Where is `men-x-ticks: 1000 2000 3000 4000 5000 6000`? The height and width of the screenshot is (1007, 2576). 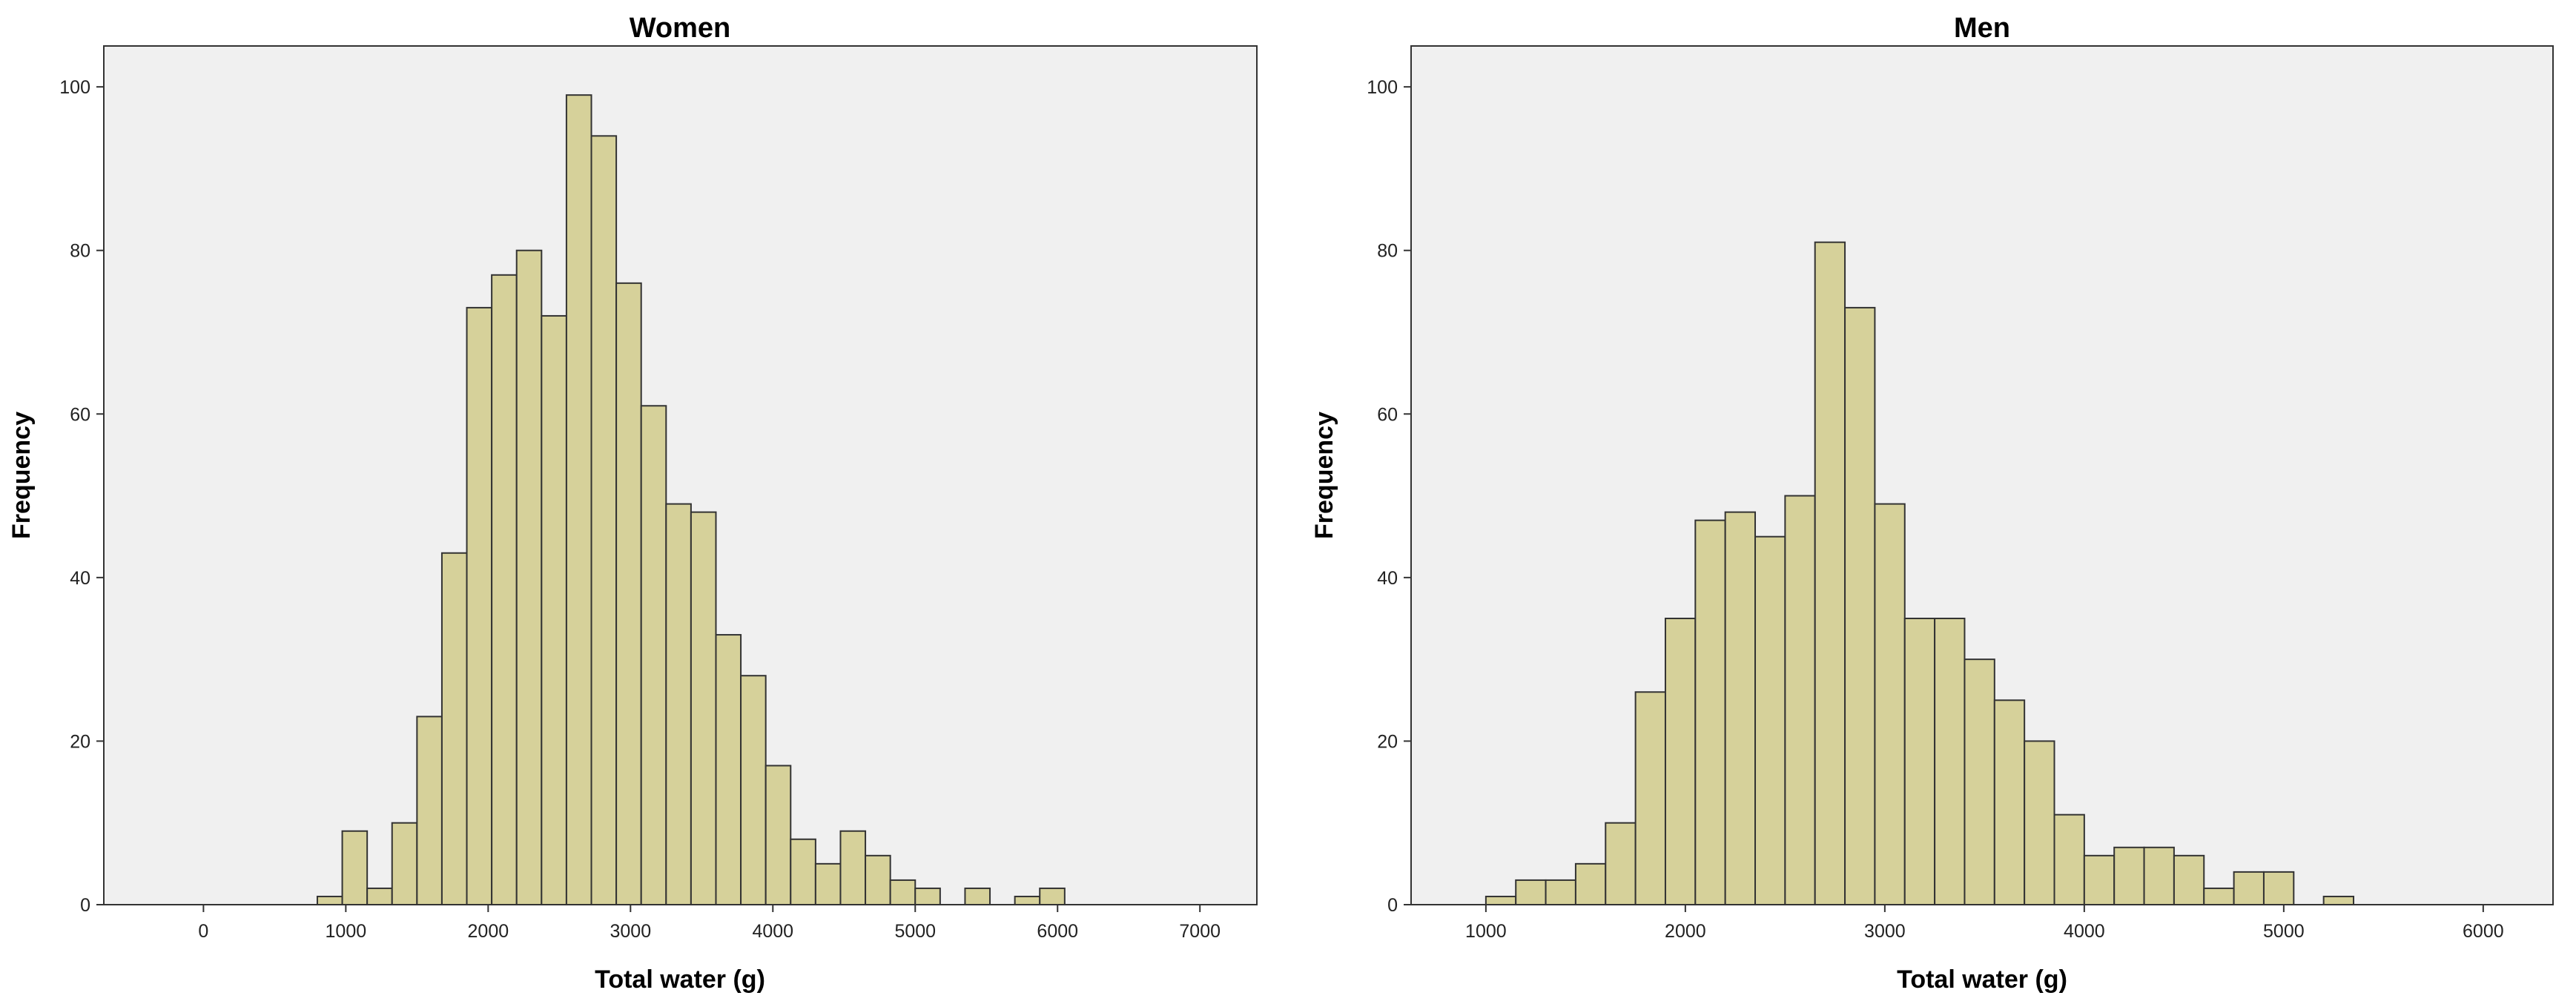
men-x-ticks: 1000 2000 3000 4000 5000 6000 is located at coordinates (1984, 923).